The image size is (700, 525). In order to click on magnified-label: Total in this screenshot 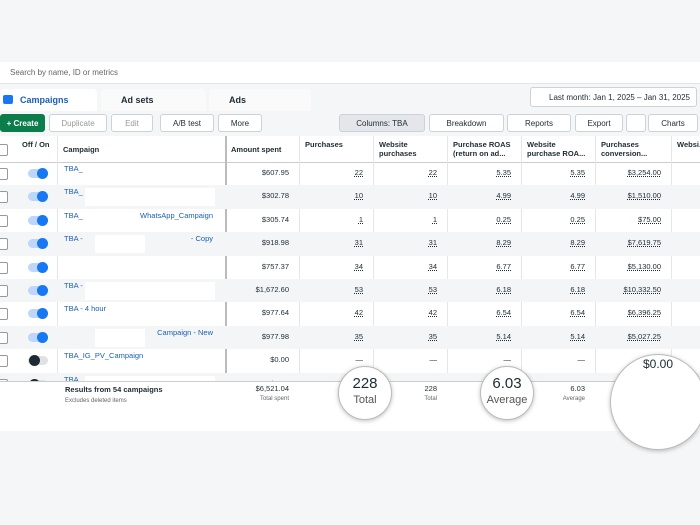, I will do `click(365, 400)`.